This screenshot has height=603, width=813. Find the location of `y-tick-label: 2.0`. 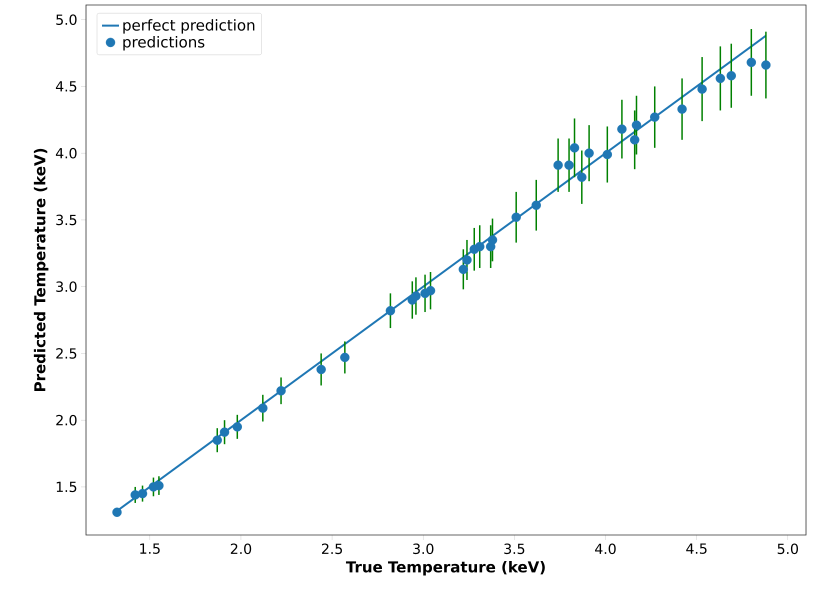

y-tick-label: 2.0 is located at coordinates (66, 420).